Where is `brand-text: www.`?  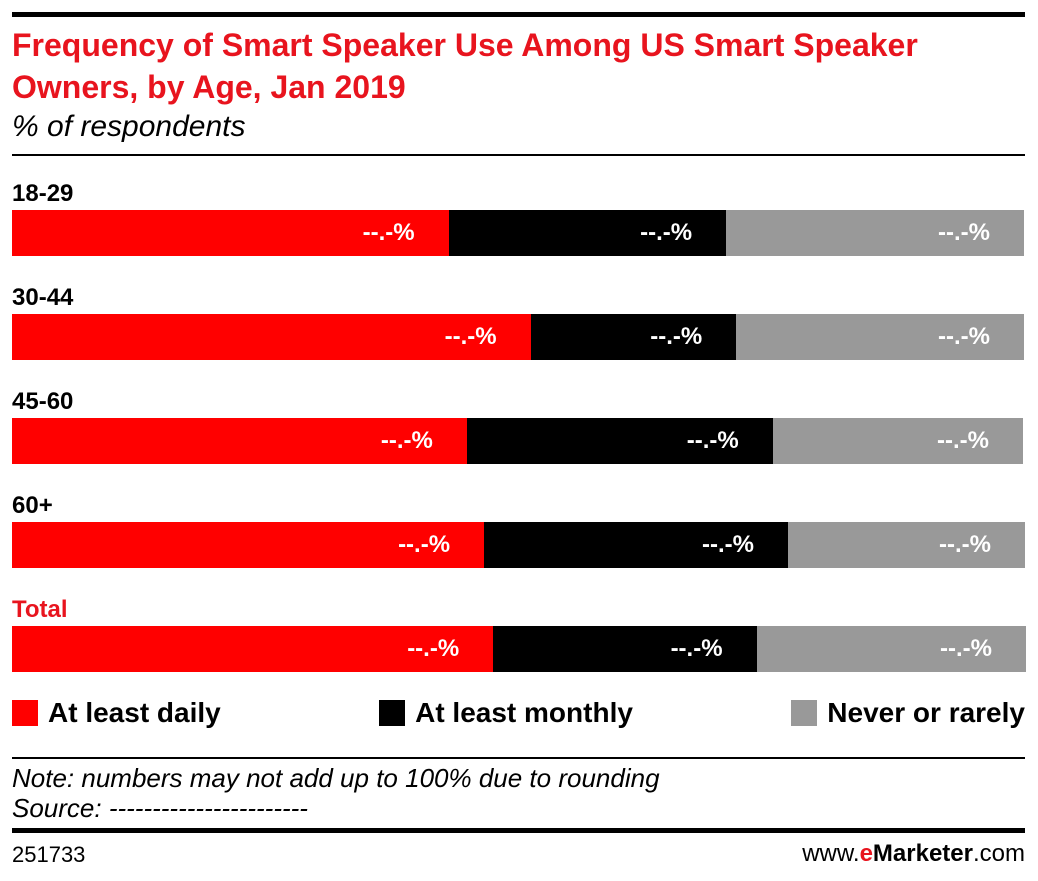 brand-text: www. is located at coordinates (831, 853).